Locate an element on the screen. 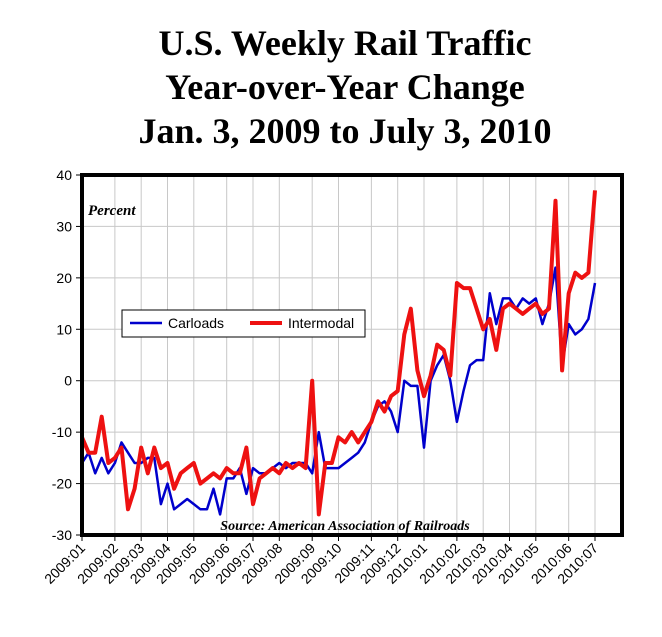 This screenshot has width=662, height=637. y-tick-label: -30 is located at coordinates (62, 535).